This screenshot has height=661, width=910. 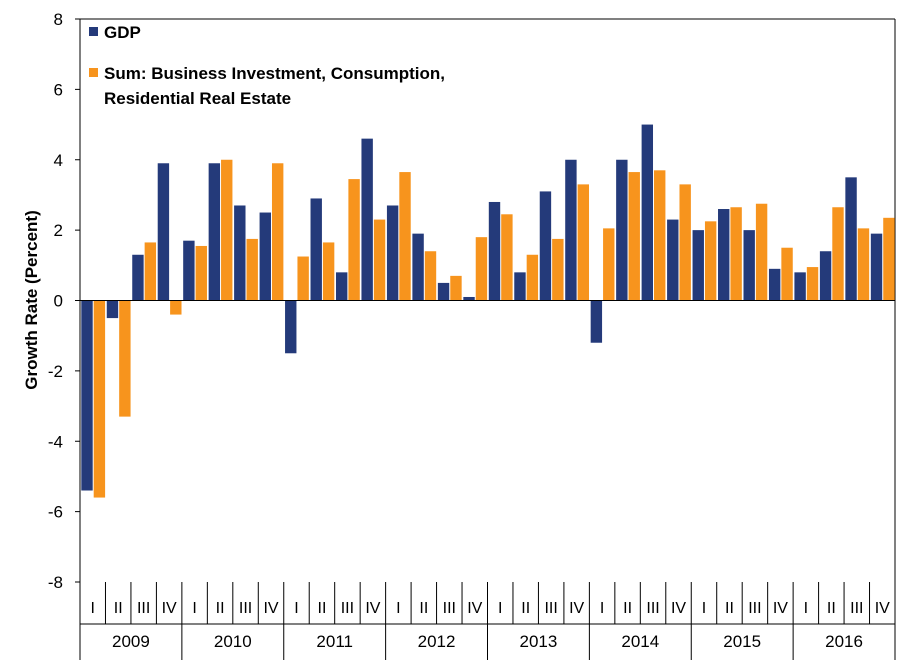 What do you see at coordinates (876, 267) in the screenshot?
I see `bar-gdp-2016-iv` at bounding box center [876, 267].